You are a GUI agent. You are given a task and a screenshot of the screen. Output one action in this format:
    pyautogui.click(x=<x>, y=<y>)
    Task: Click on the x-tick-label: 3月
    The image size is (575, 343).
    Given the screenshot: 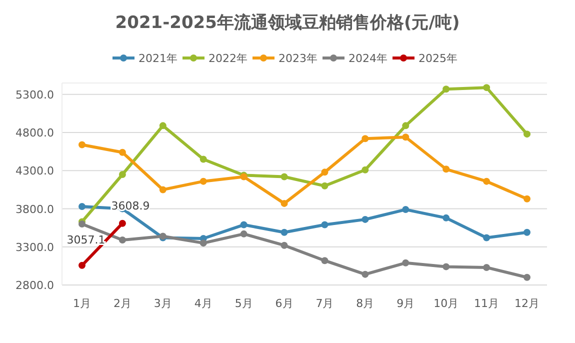 What is the action you would take?
    pyautogui.click(x=163, y=303)
    